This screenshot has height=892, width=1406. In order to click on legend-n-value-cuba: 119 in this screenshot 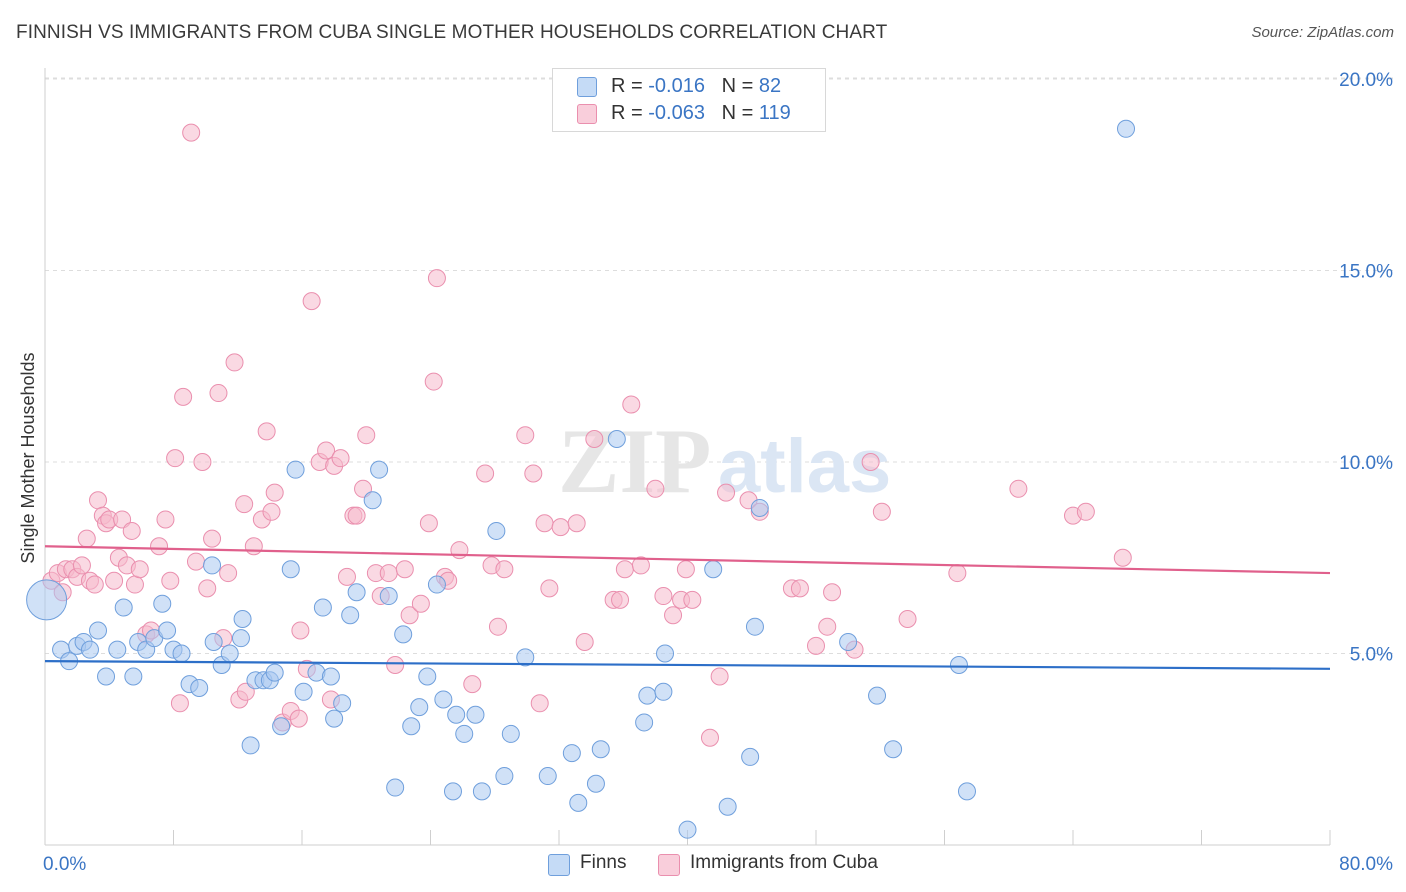, I will do `click(774, 113)`.